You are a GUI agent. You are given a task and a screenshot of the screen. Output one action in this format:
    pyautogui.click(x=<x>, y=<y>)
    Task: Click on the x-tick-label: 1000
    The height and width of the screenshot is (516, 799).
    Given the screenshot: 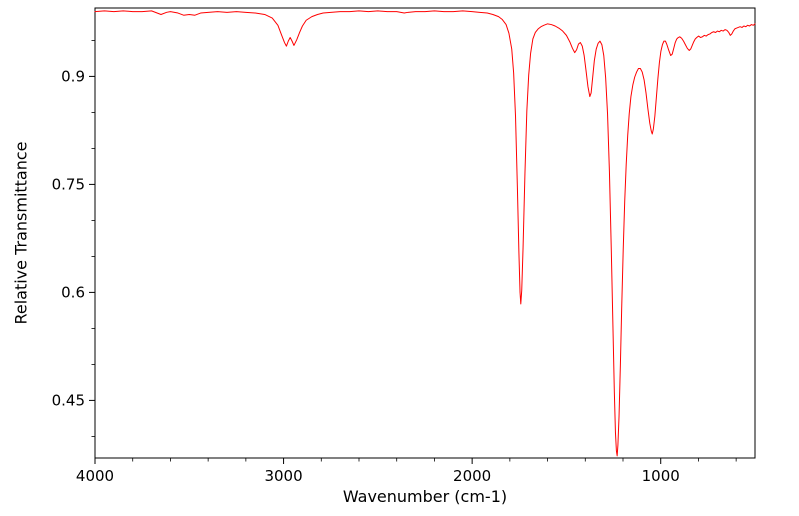 What is the action you would take?
    pyautogui.click(x=661, y=476)
    